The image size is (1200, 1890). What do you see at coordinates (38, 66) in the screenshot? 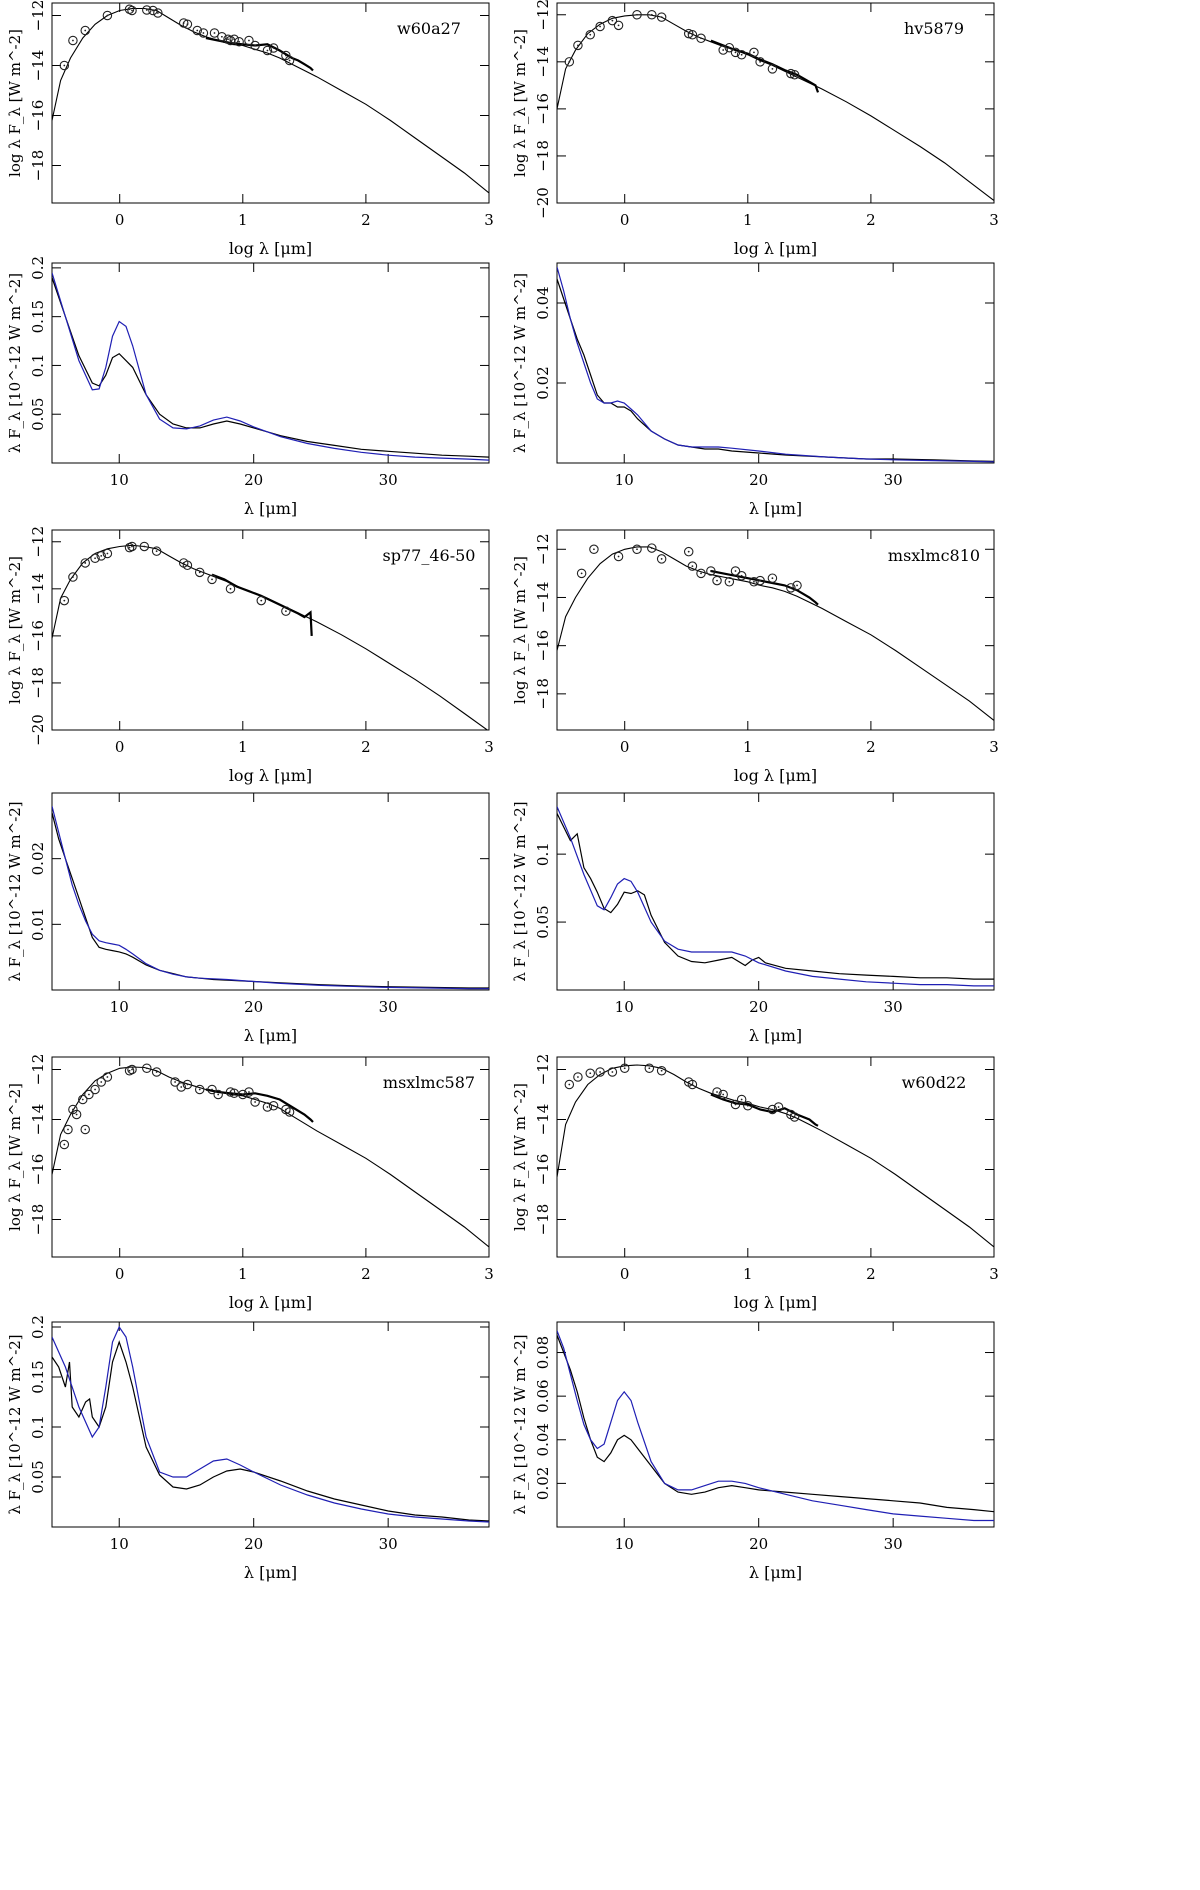
I see `y-tick-label: −14` at bounding box center [38, 66].